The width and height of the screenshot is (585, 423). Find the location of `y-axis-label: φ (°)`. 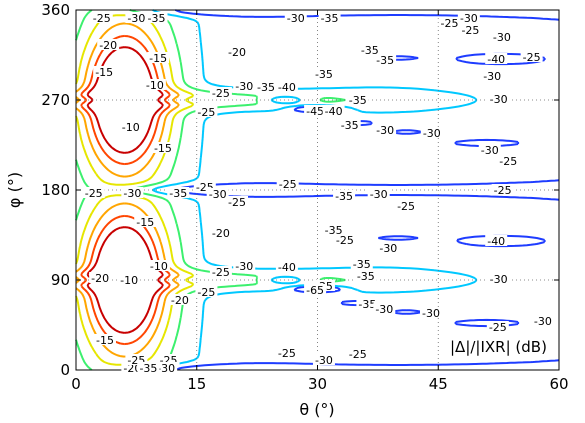

y-axis-label: φ (°) is located at coordinates (14, 190).